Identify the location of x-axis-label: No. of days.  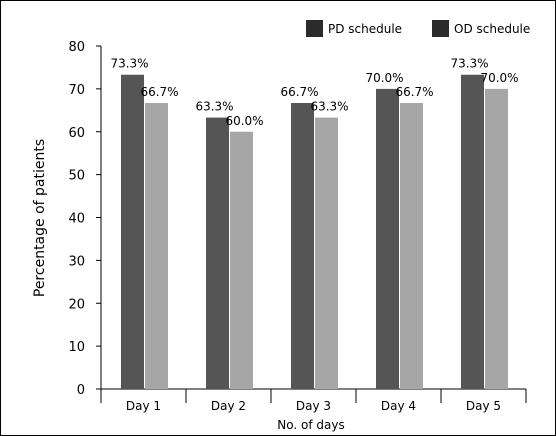
(310, 425).